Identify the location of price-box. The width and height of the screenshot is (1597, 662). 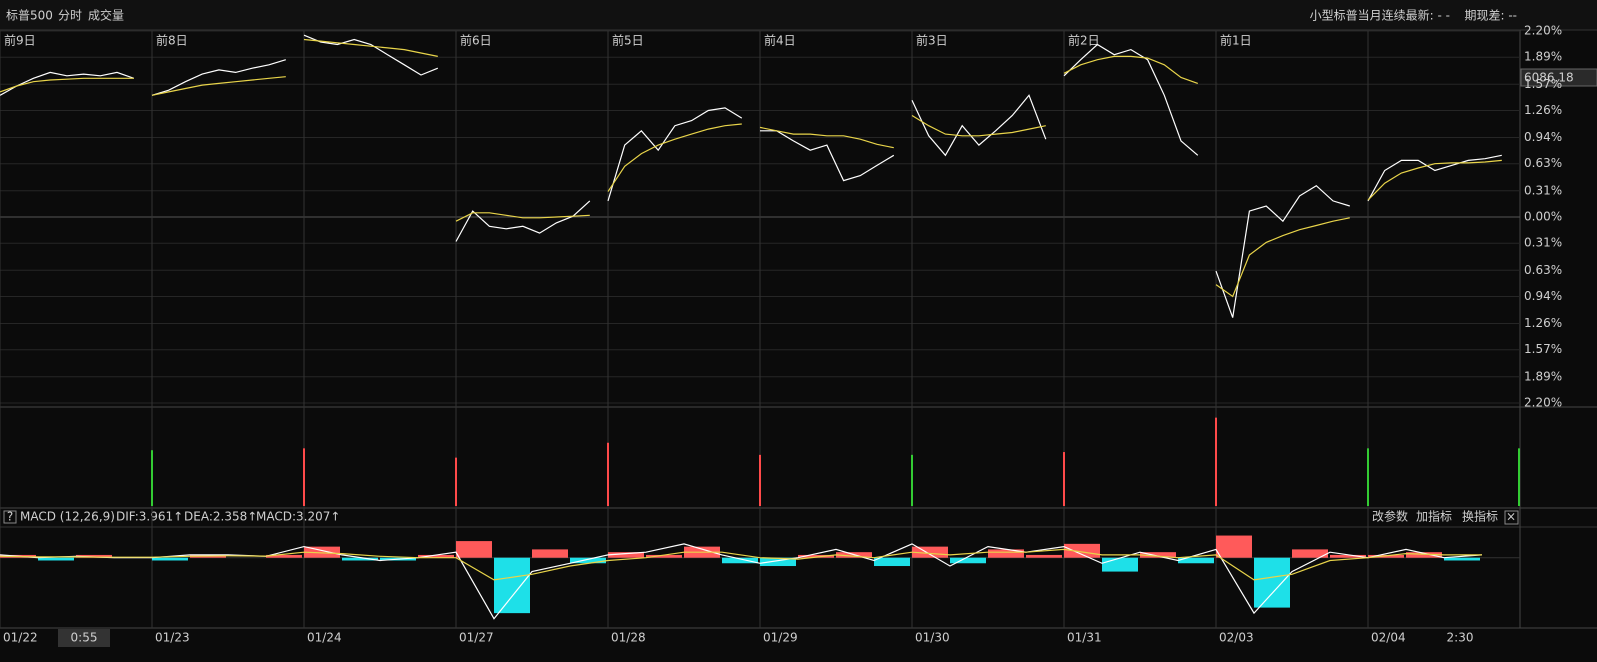
(1558, 77).